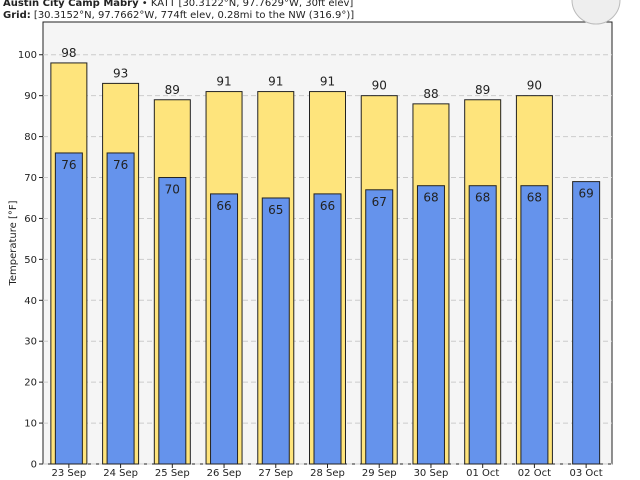  What do you see at coordinates (431, 473) in the screenshot?
I see `x-tick-label: 30 Sep` at bounding box center [431, 473].